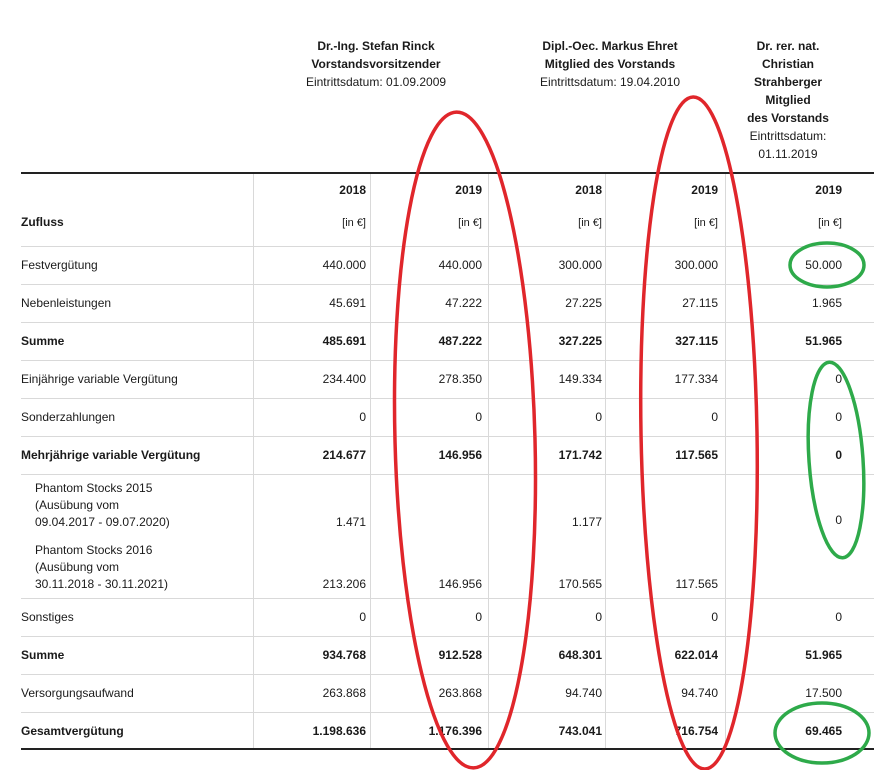 This screenshot has width=874, height=770. Describe the element at coordinates (77, 693) in the screenshot. I see `row-label: Versorgungsaufwand` at that location.